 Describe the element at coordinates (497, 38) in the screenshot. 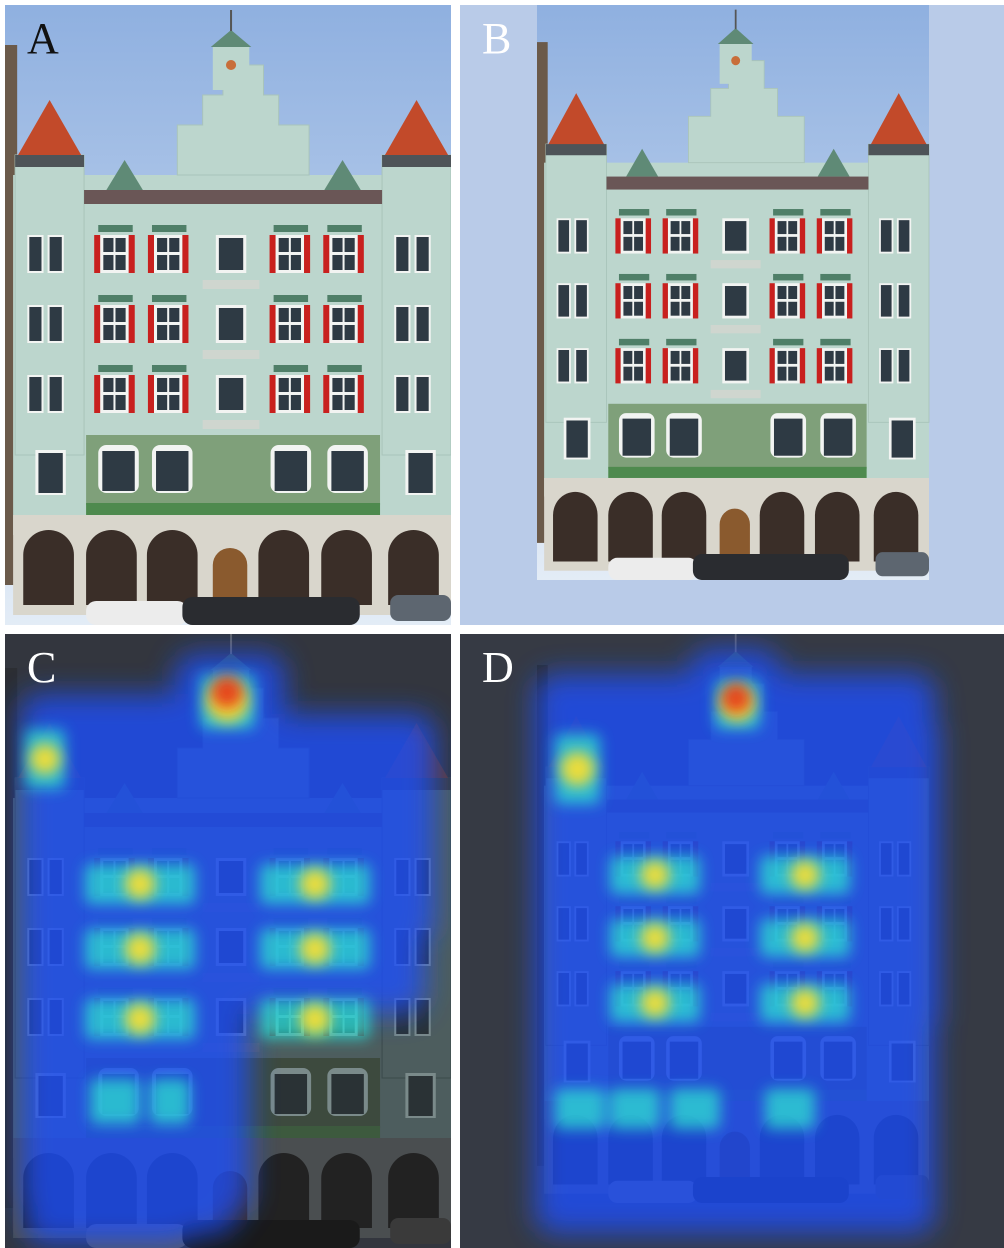

I see `panel-label-b: B` at that location.